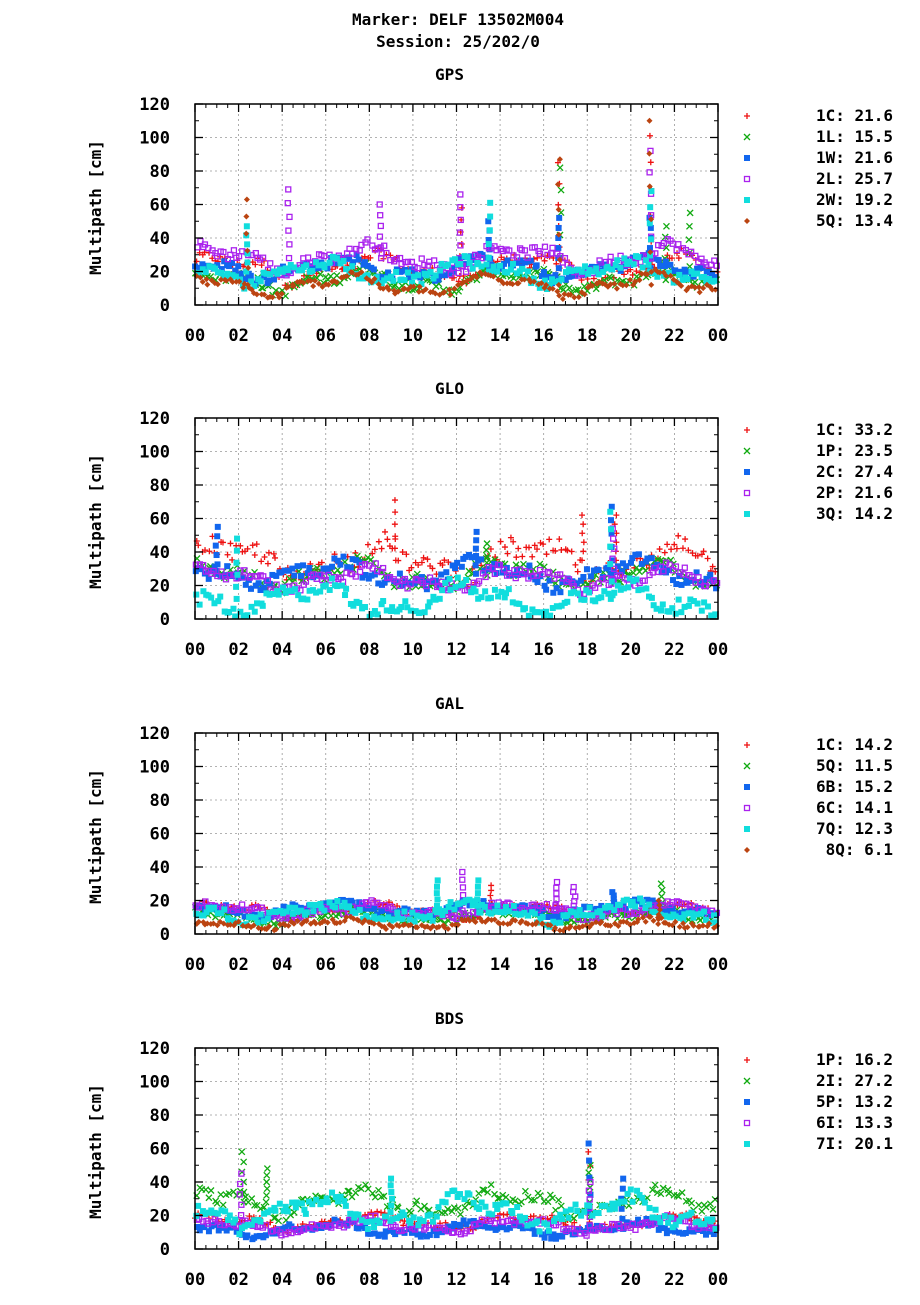 The width and height of the screenshot is (920, 1305). Describe the element at coordinates (456, 240) in the screenshot. I see `series-cyan` at that location.